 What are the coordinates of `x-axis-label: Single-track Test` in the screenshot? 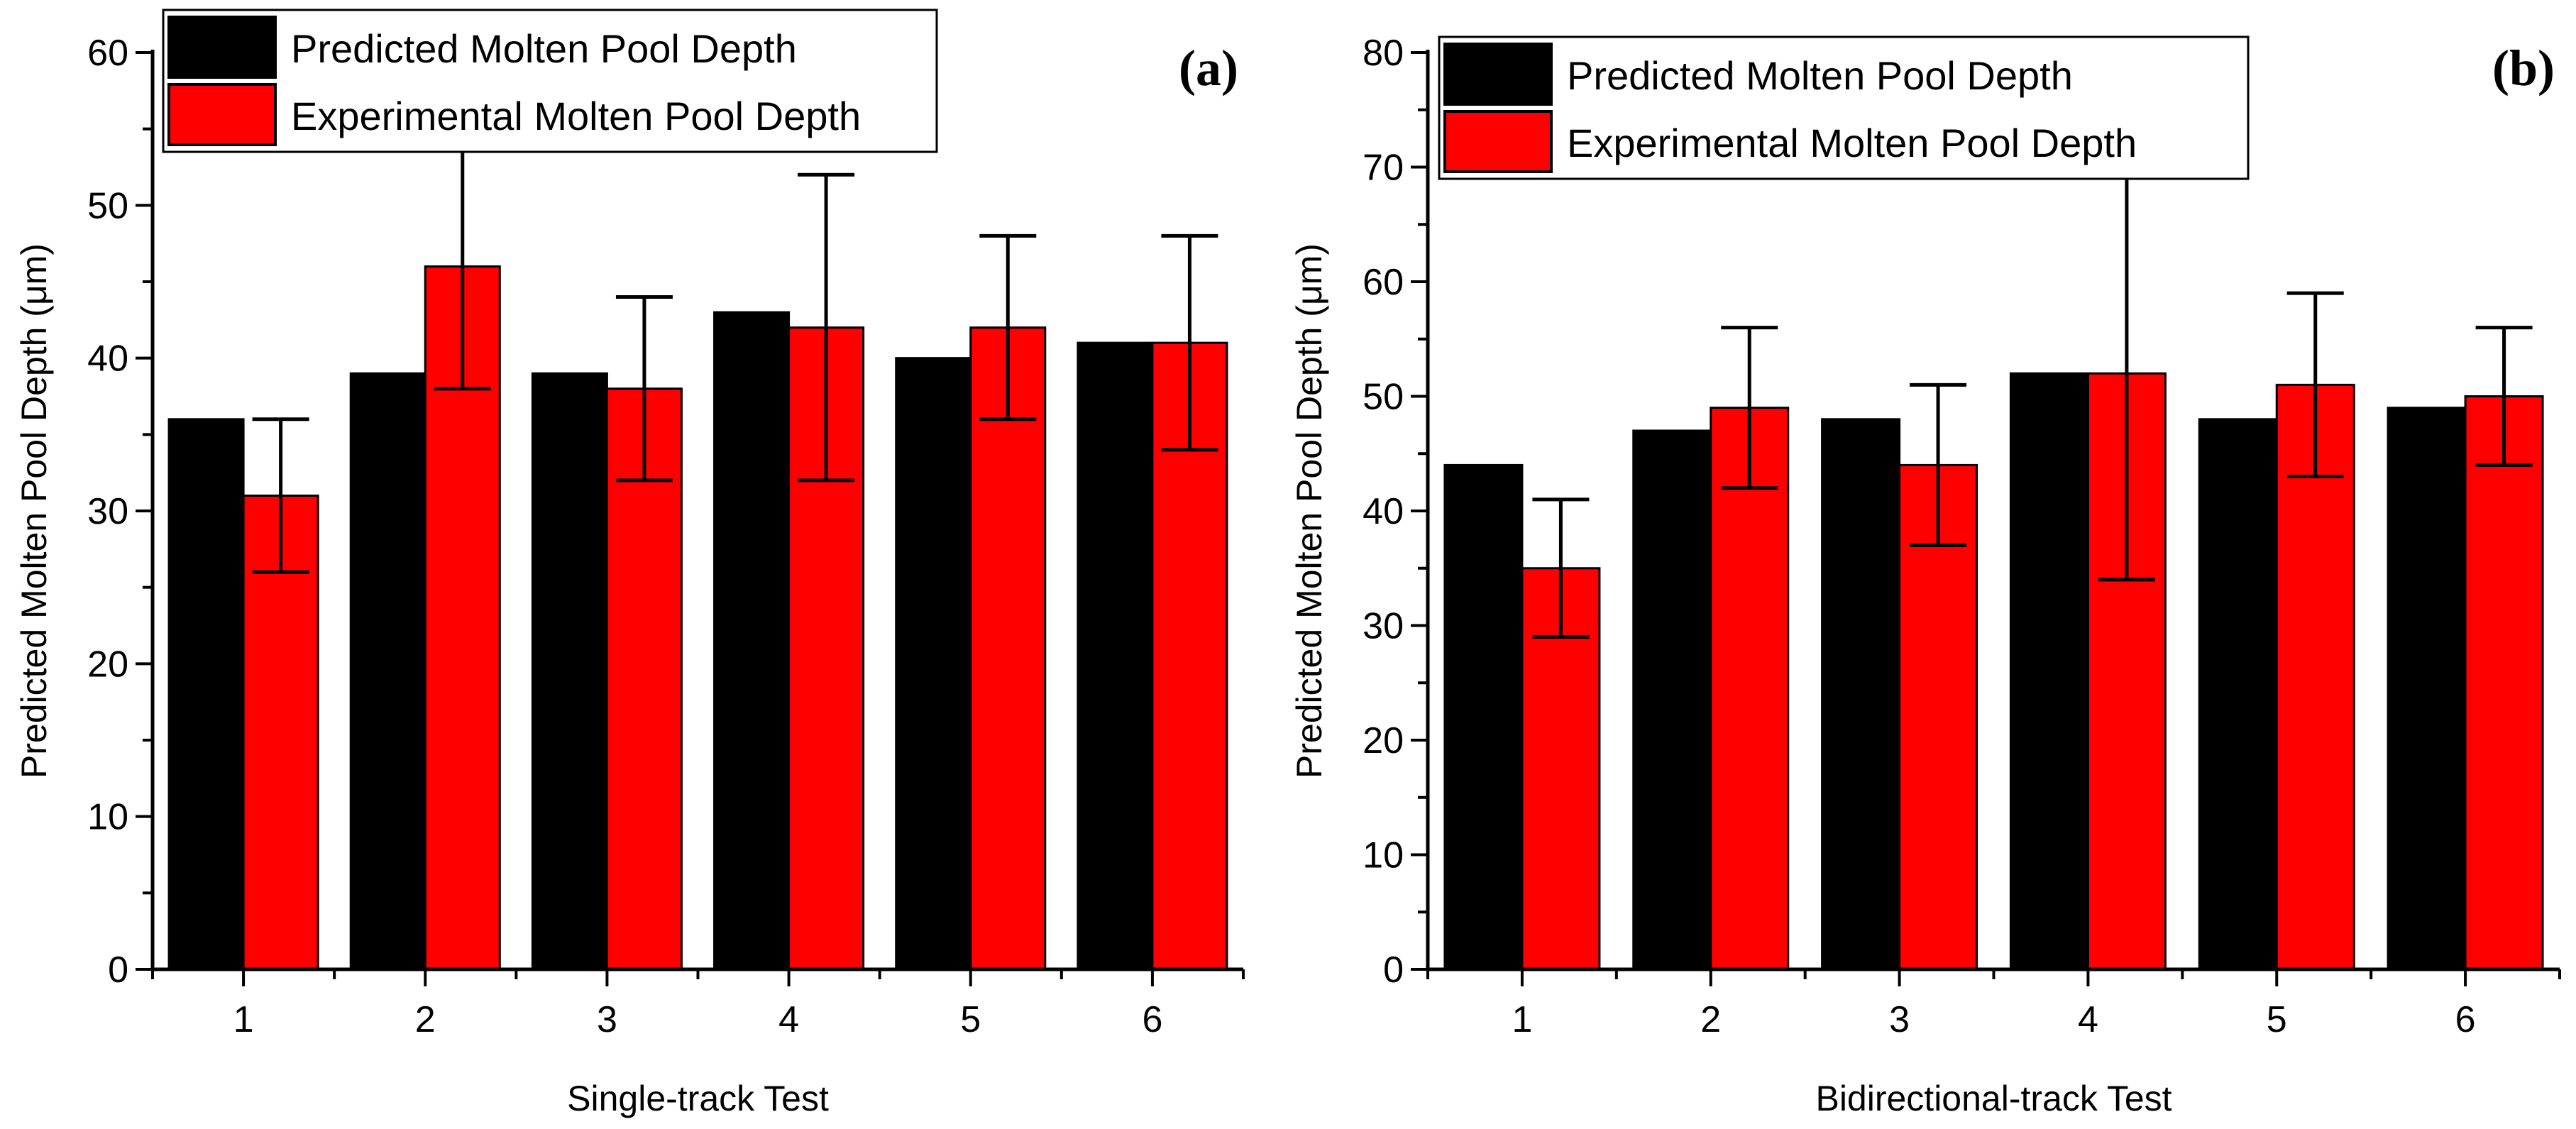 It's located at (698, 1099).